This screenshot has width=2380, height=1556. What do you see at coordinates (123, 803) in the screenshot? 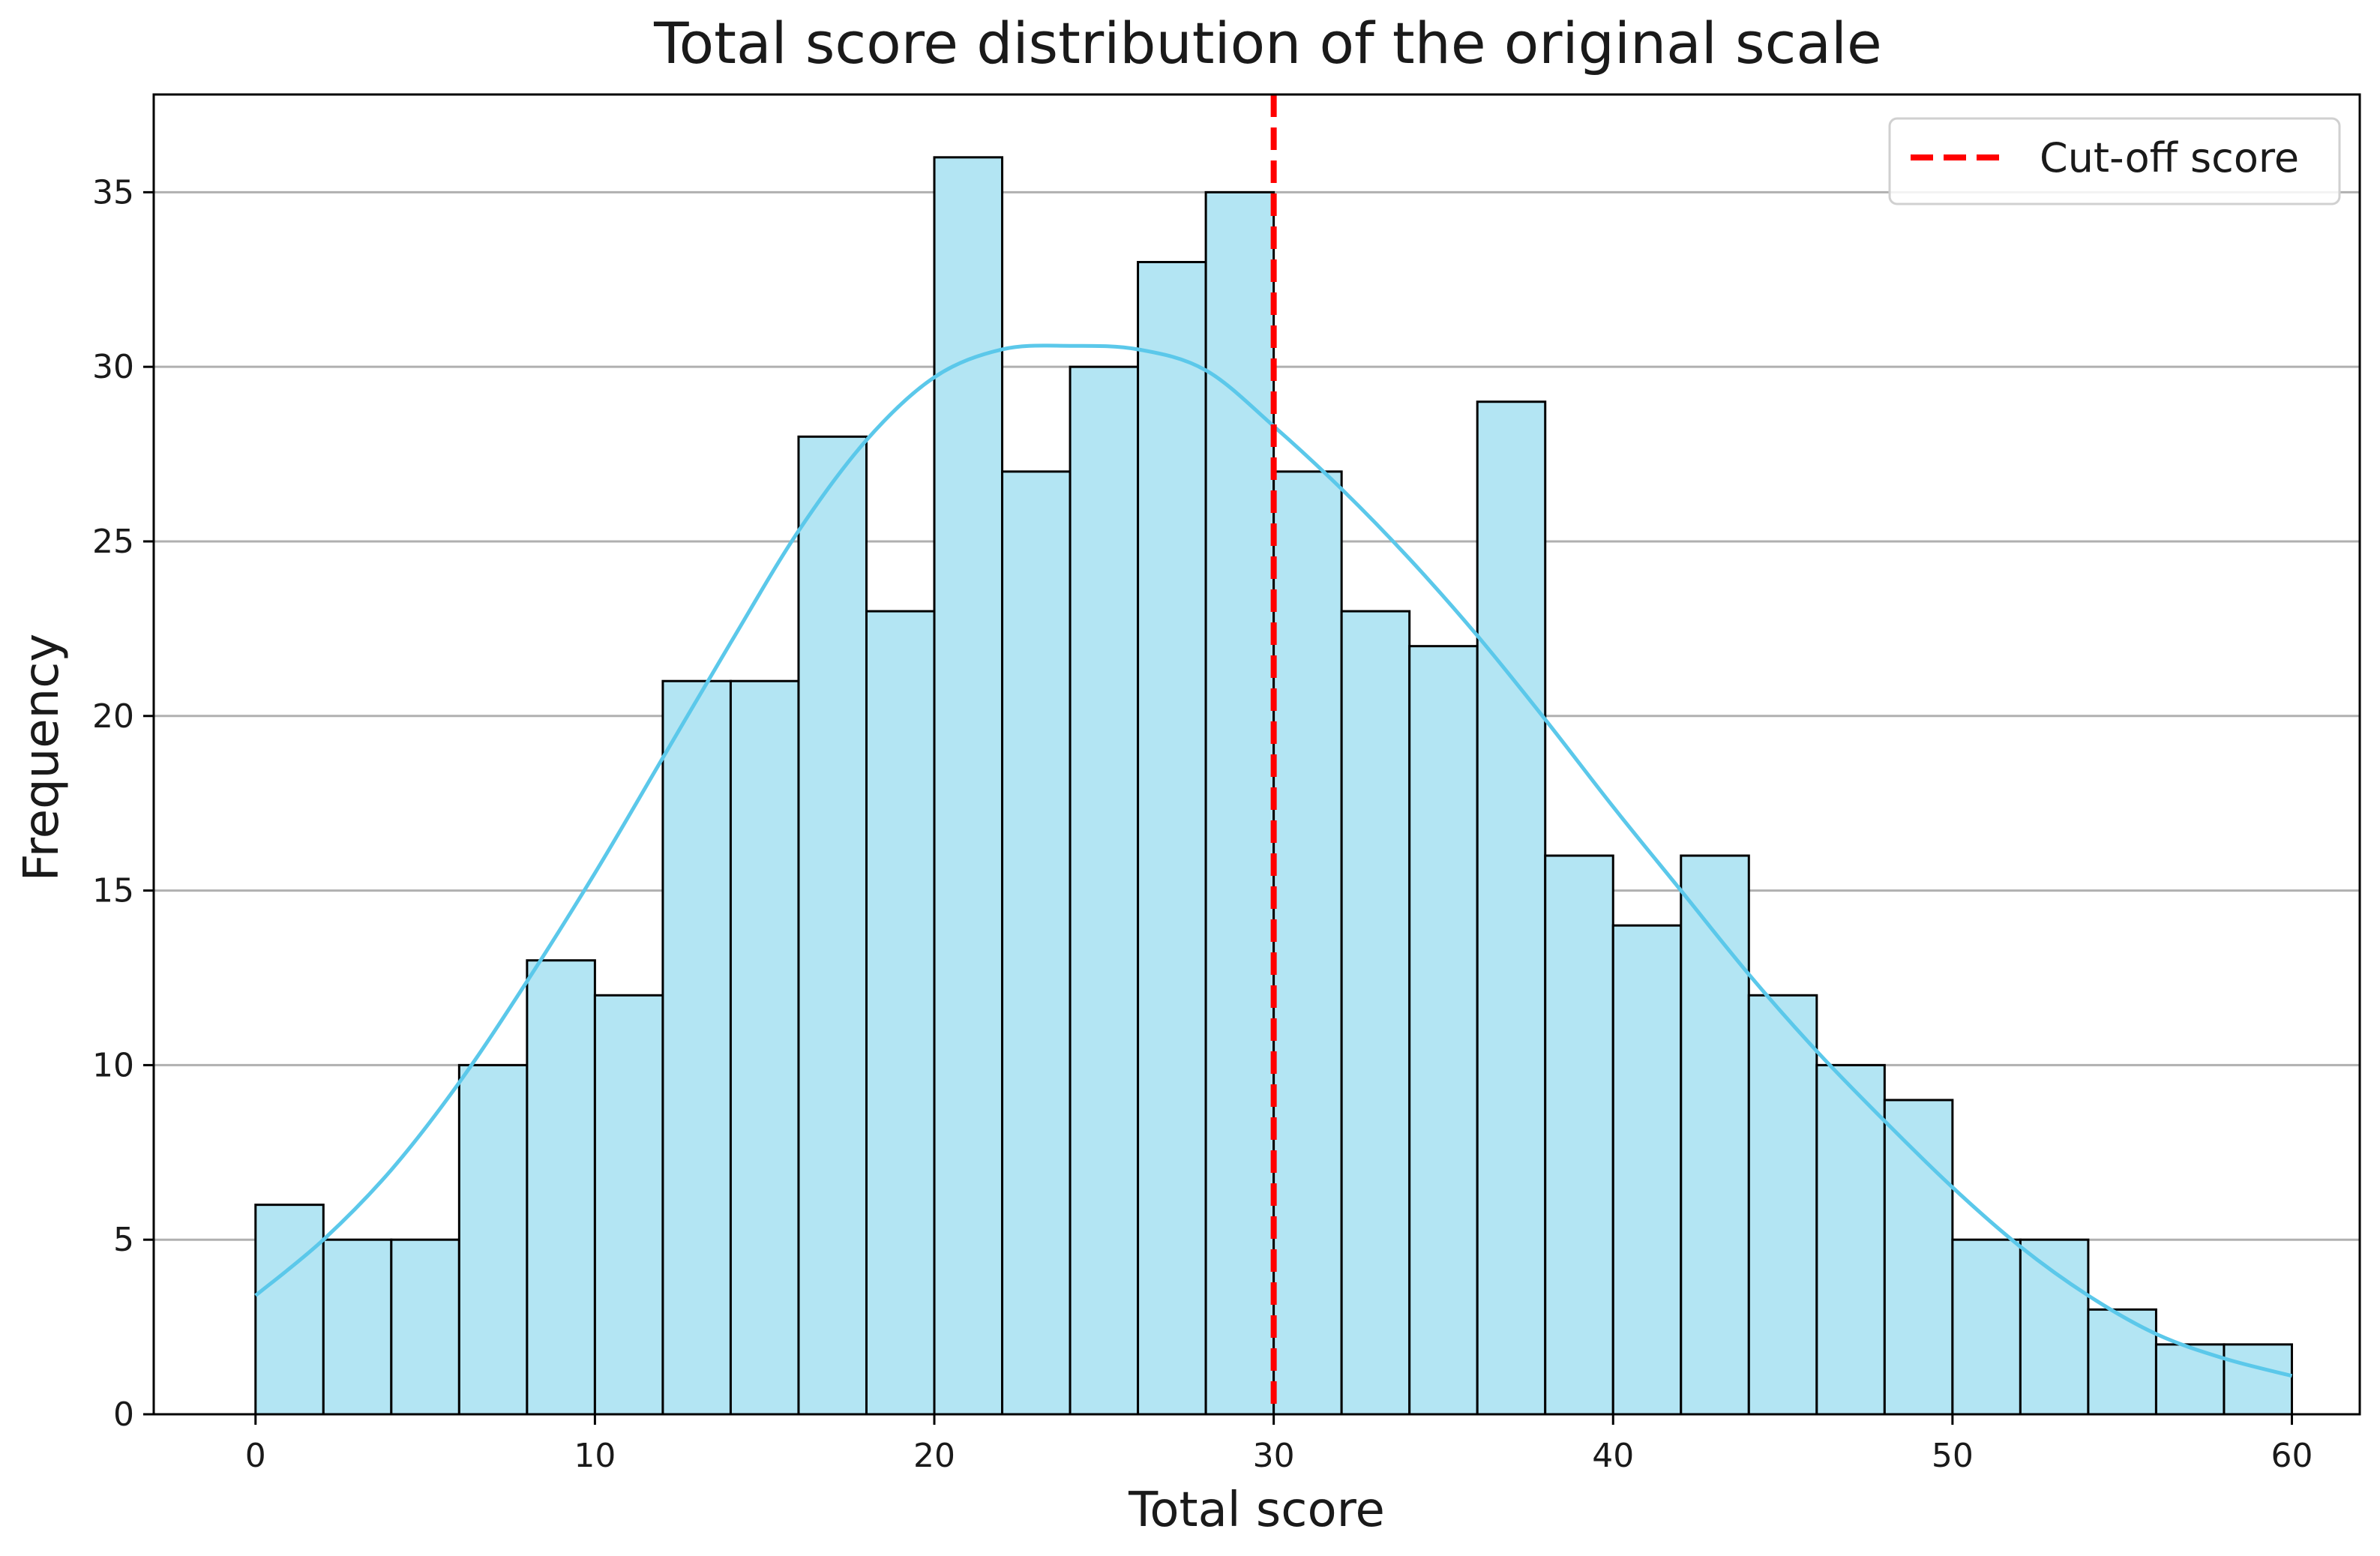
I see `y-axis-ticks: 0 5 10 15 20 25 30 35` at bounding box center [123, 803].